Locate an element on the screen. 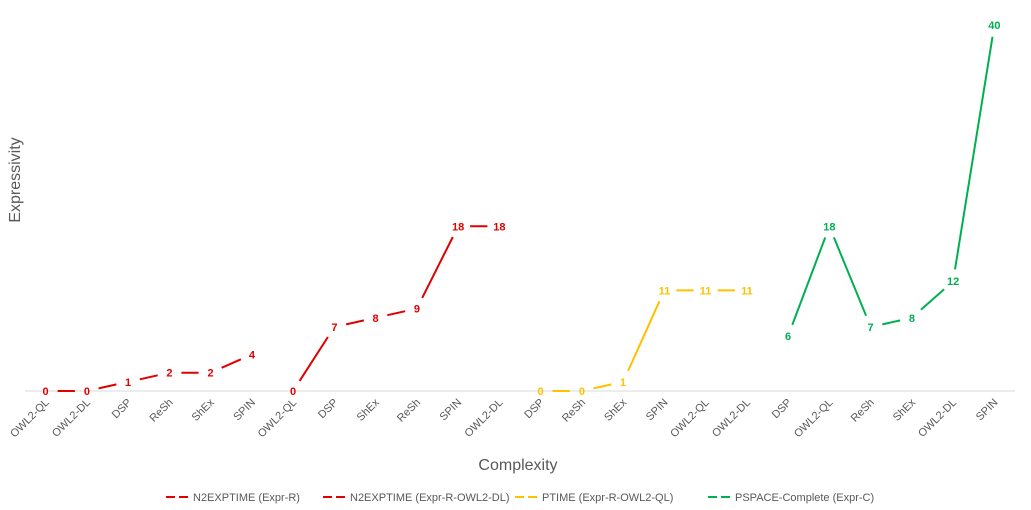  data-label: 4 is located at coordinates (252, 355).